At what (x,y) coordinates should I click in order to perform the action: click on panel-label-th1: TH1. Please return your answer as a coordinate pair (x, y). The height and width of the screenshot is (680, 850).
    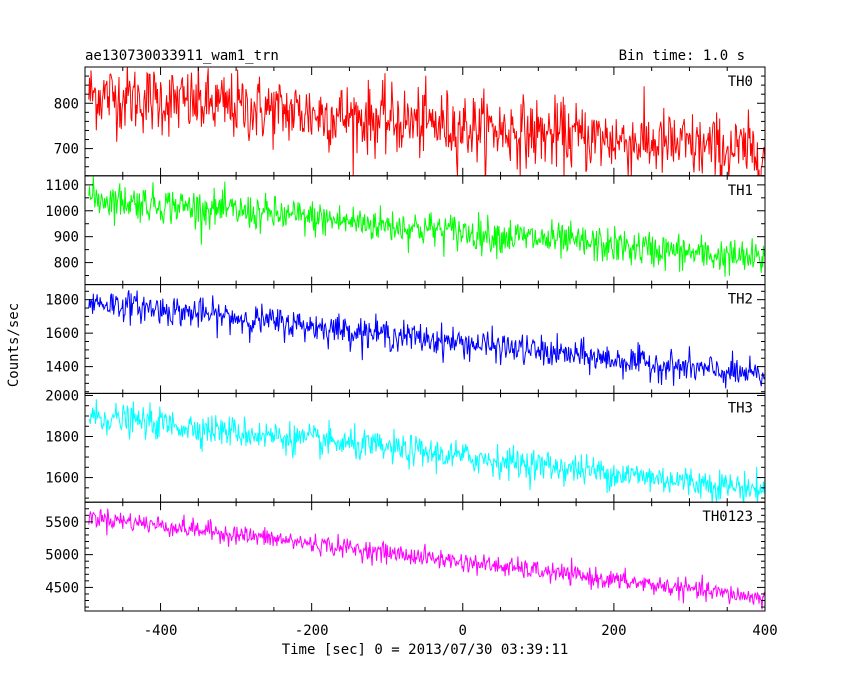
    Looking at the image, I should click on (740, 191).